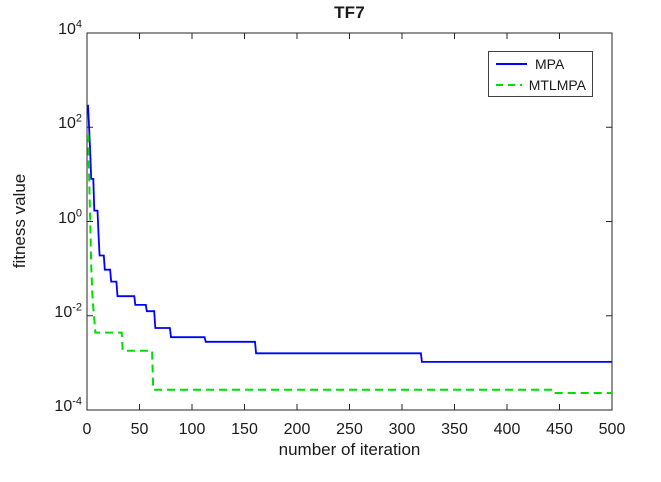  I want to click on y-tick-label: 104, so click(55, 28).